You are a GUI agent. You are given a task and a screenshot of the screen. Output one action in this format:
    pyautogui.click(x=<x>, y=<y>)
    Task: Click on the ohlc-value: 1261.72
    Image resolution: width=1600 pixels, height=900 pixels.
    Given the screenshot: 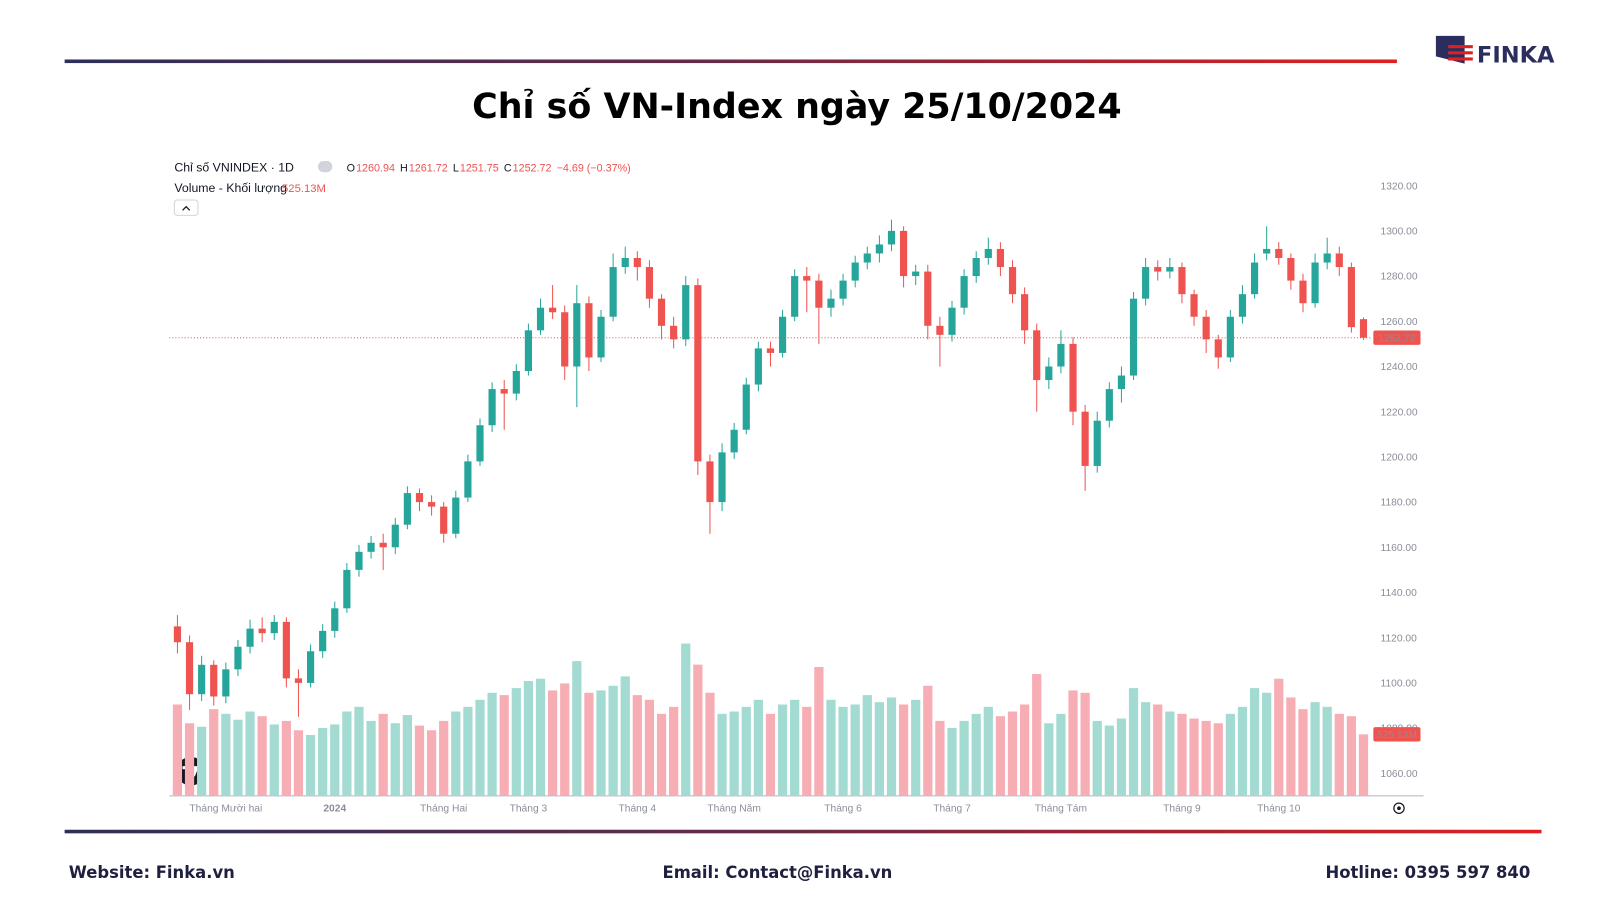 What is the action you would take?
    pyautogui.click(x=428, y=168)
    